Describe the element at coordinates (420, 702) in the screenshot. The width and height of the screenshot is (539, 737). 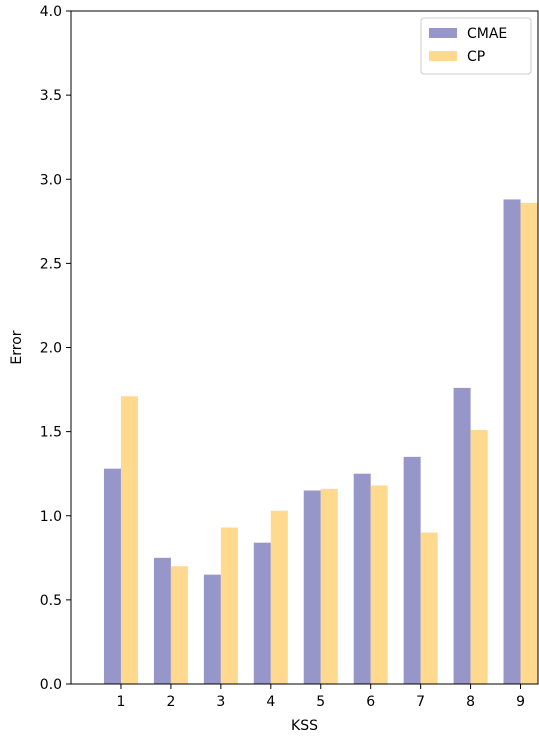
I see `x-tick-label: 7` at that location.